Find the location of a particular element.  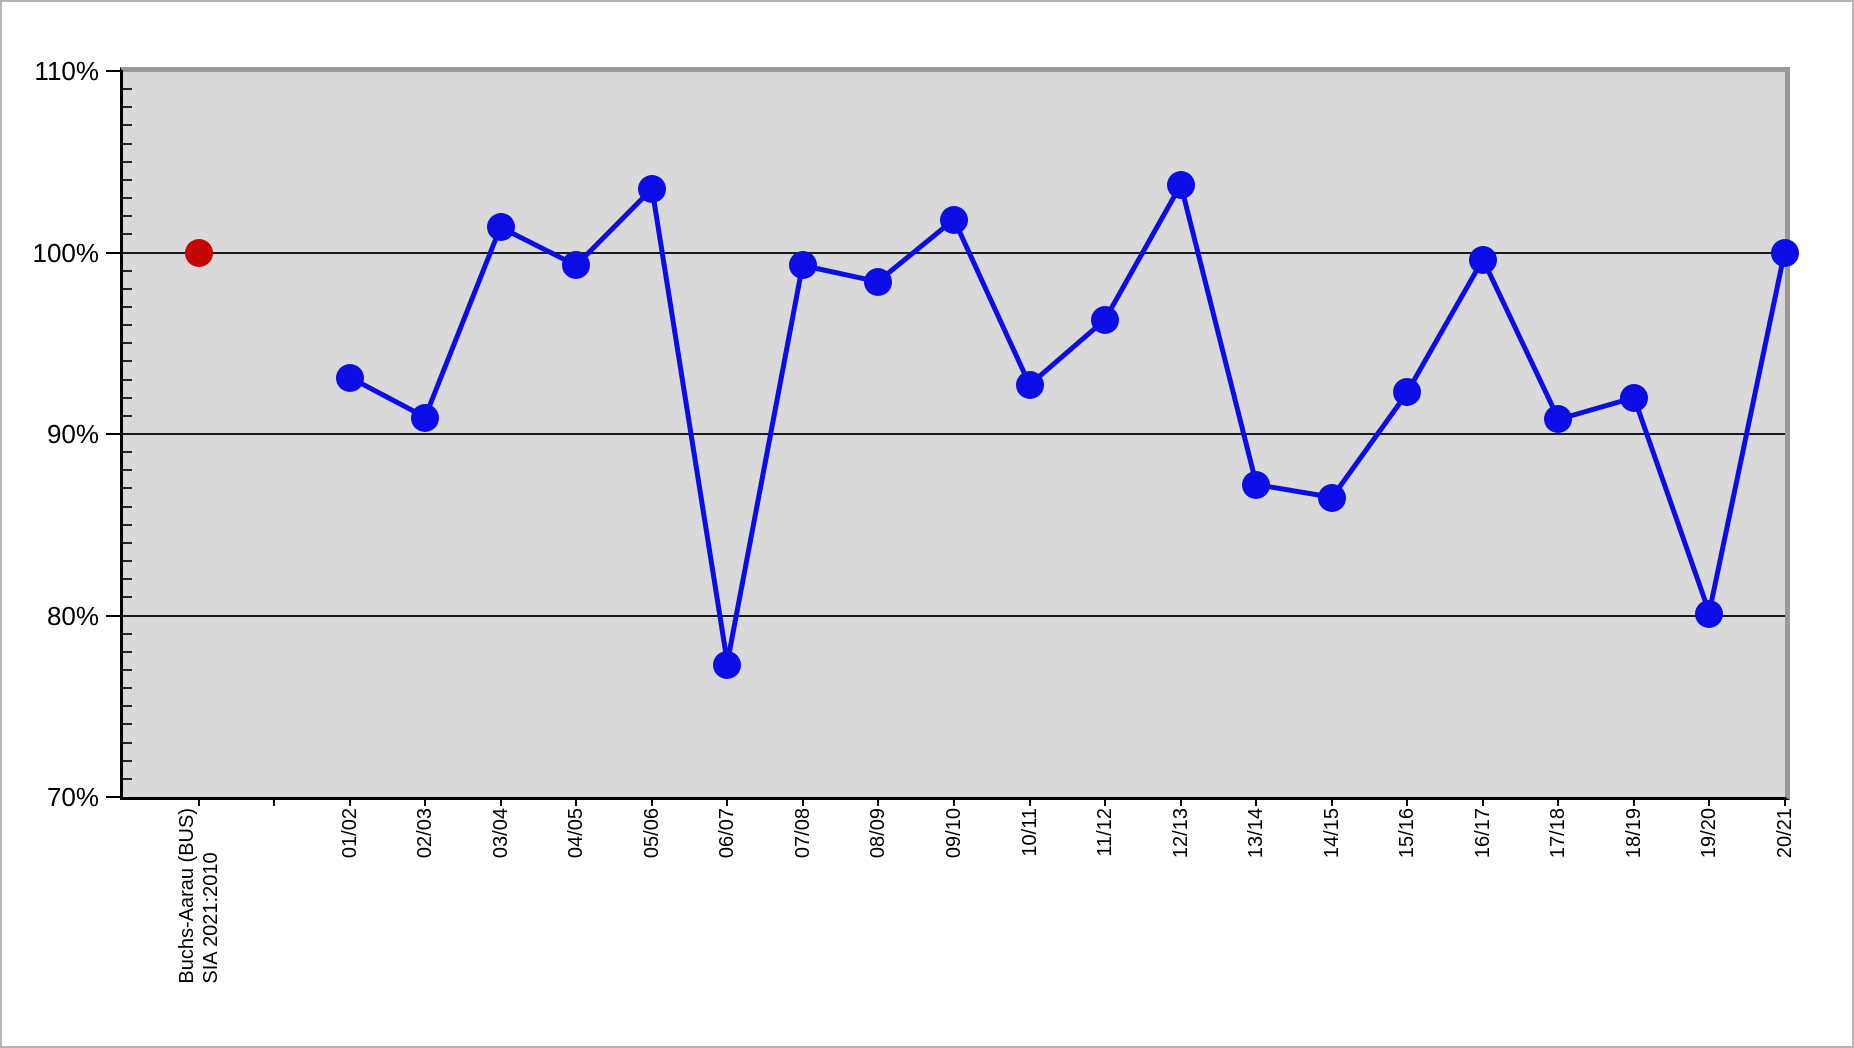

x-axis-label: 19/20 is located at coordinates (1709, 833).